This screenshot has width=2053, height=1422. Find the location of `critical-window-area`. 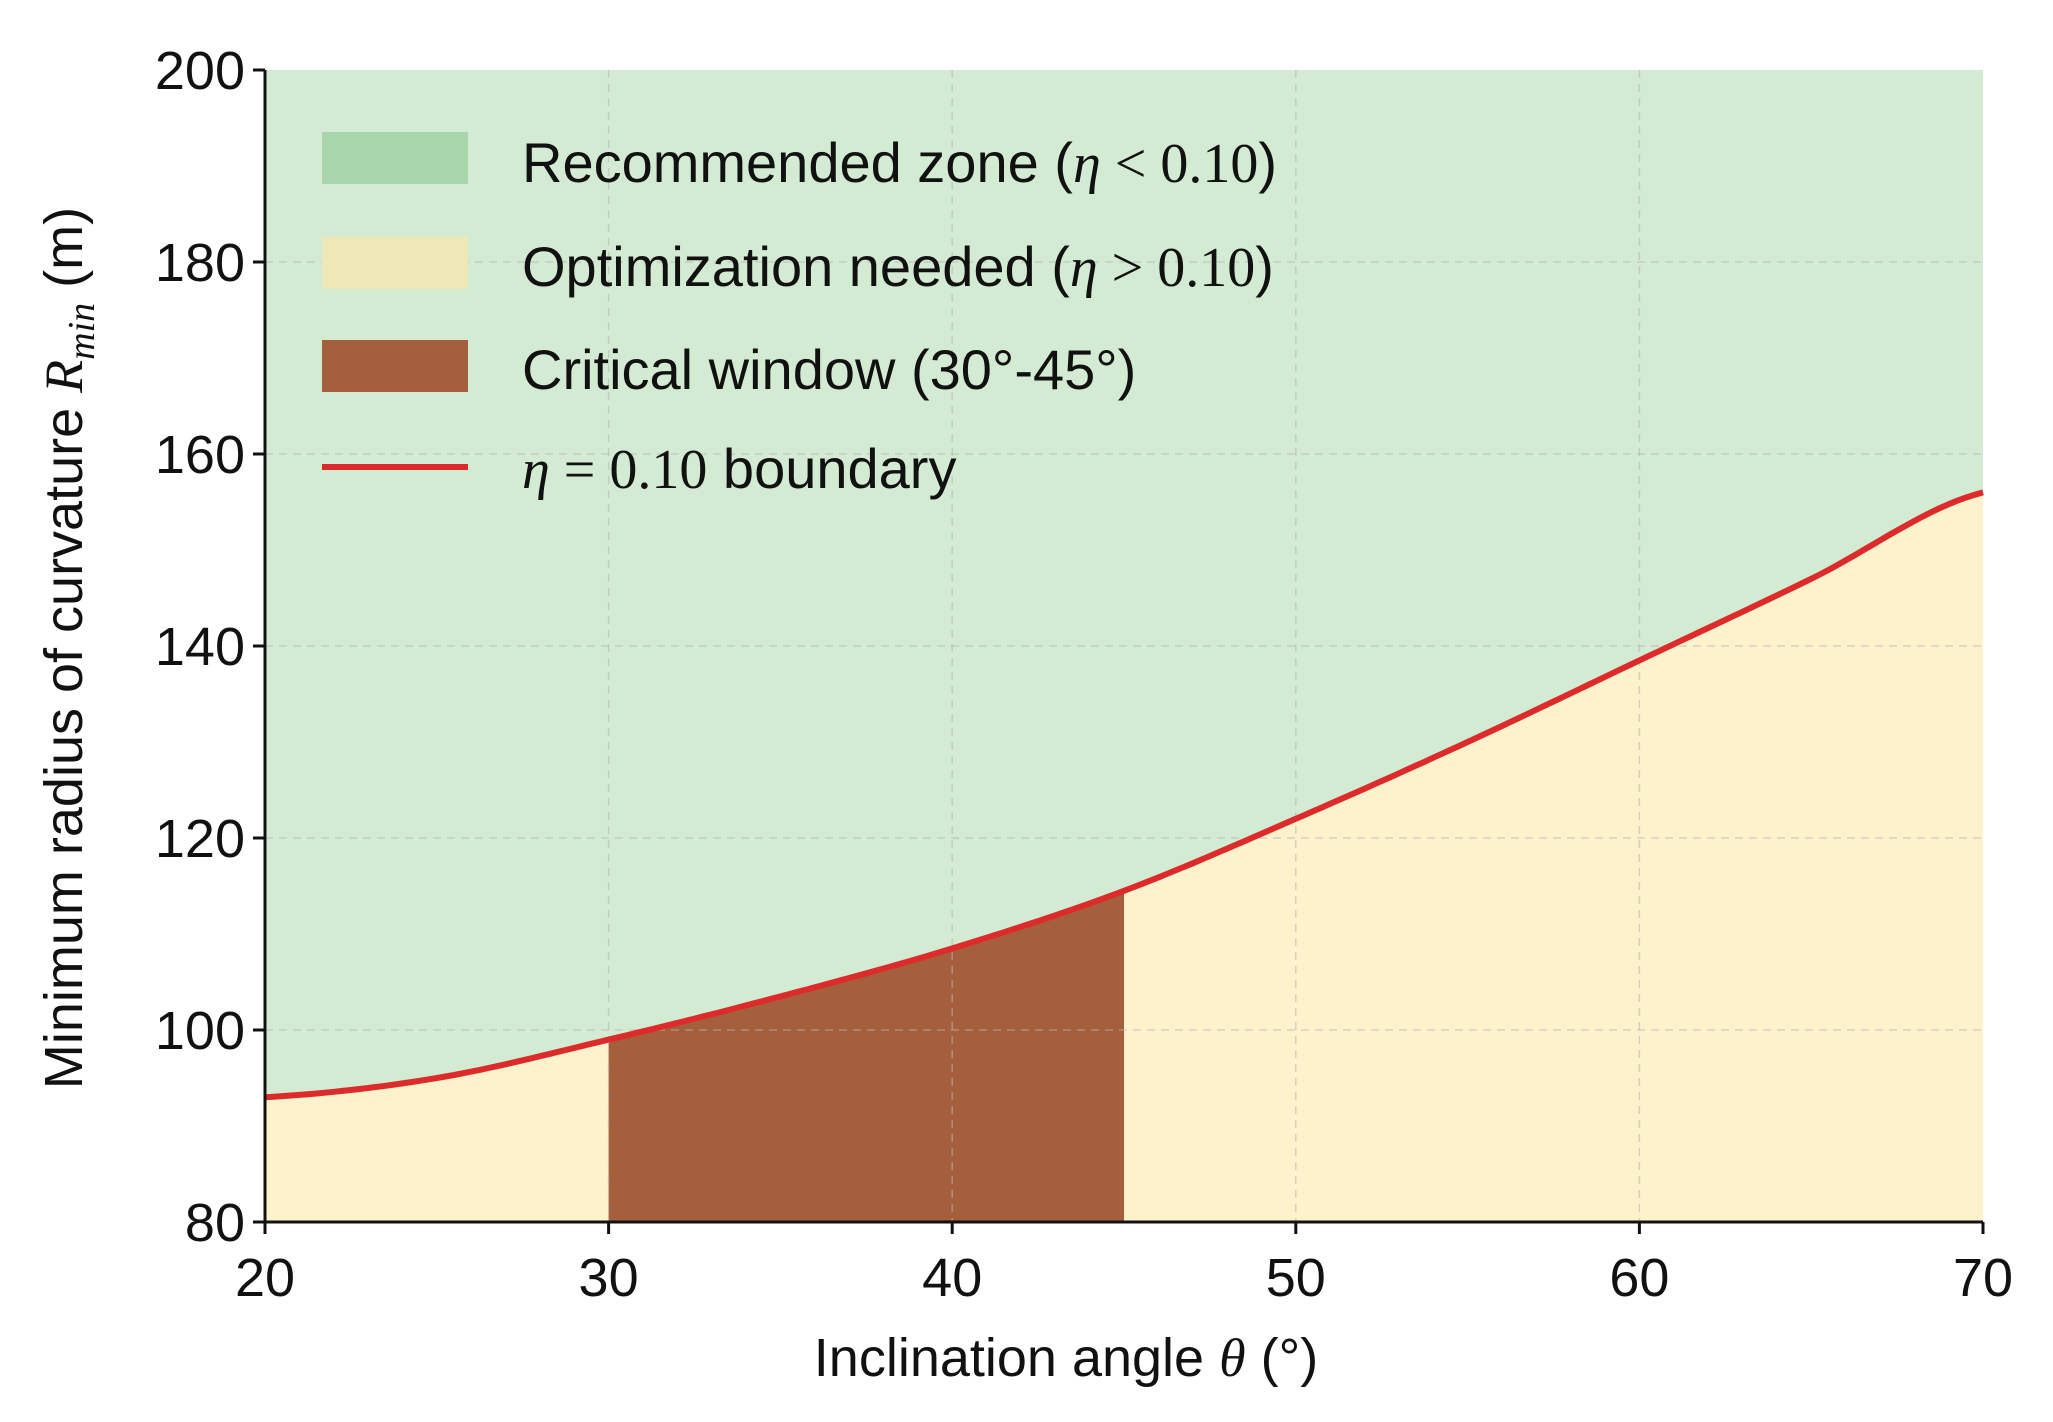

critical-window-area is located at coordinates (866, 1056).